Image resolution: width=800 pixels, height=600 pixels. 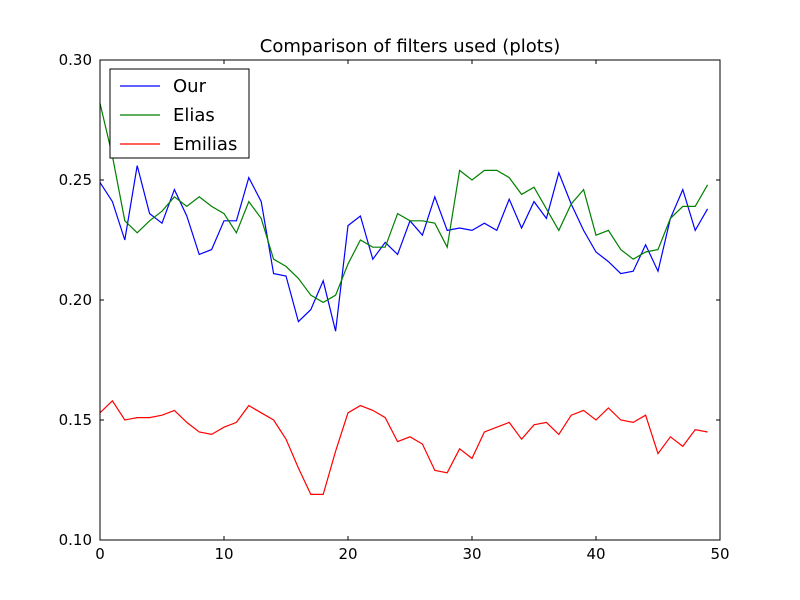 What do you see at coordinates (595, 554) in the screenshot?
I see `x-tick-label: 40` at bounding box center [595, 554].